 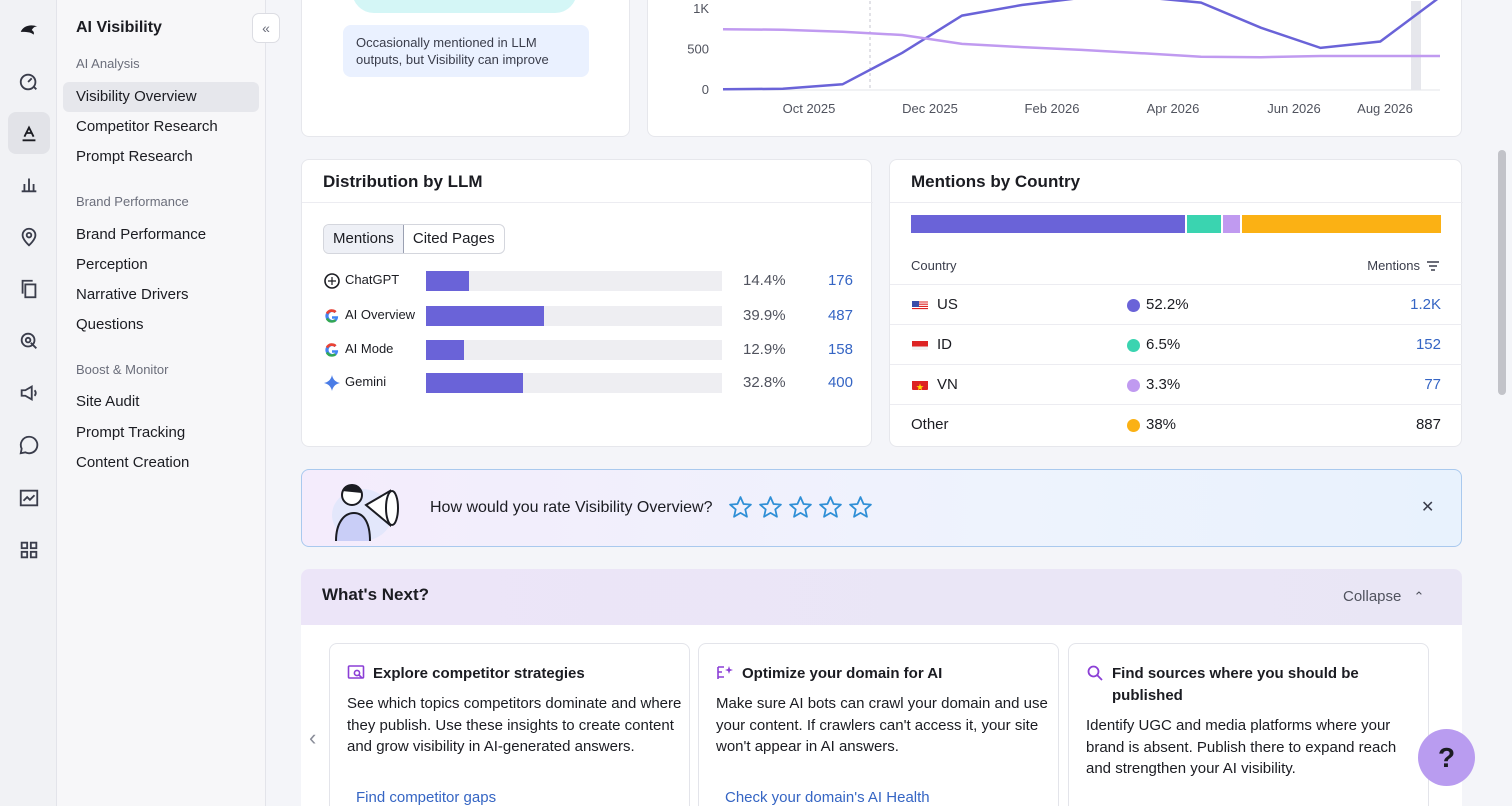 What do you see at coordinates (1163, 384) in the screenshot?
I see `country-percentage: 3.3%` at bounding box center [1163, 384].